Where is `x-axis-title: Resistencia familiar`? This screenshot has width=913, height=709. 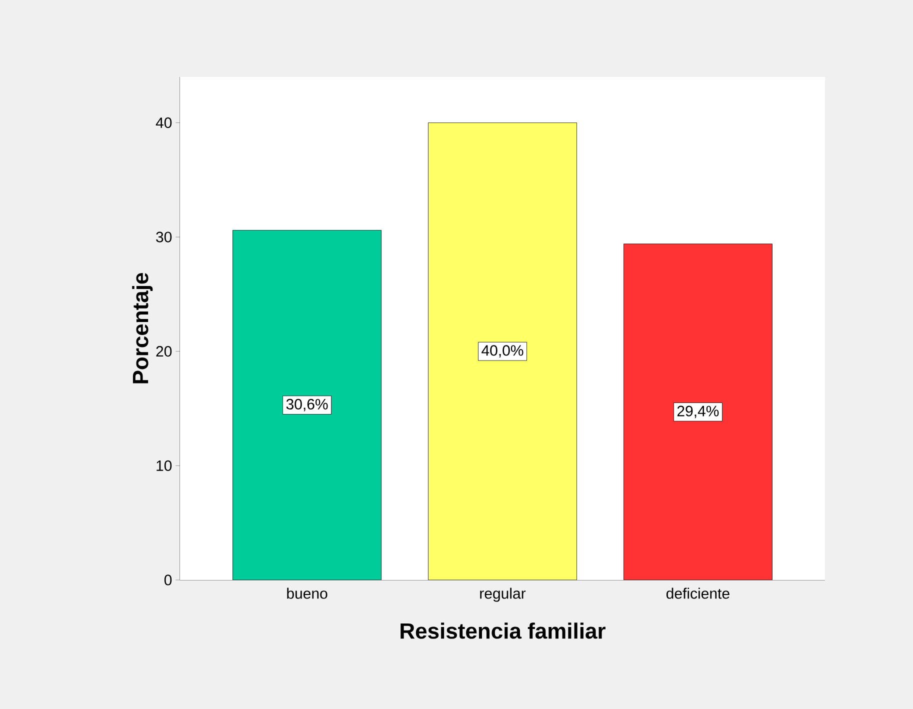 x-axis-title: Resistencia familiar is located at coordinates (503, 630).